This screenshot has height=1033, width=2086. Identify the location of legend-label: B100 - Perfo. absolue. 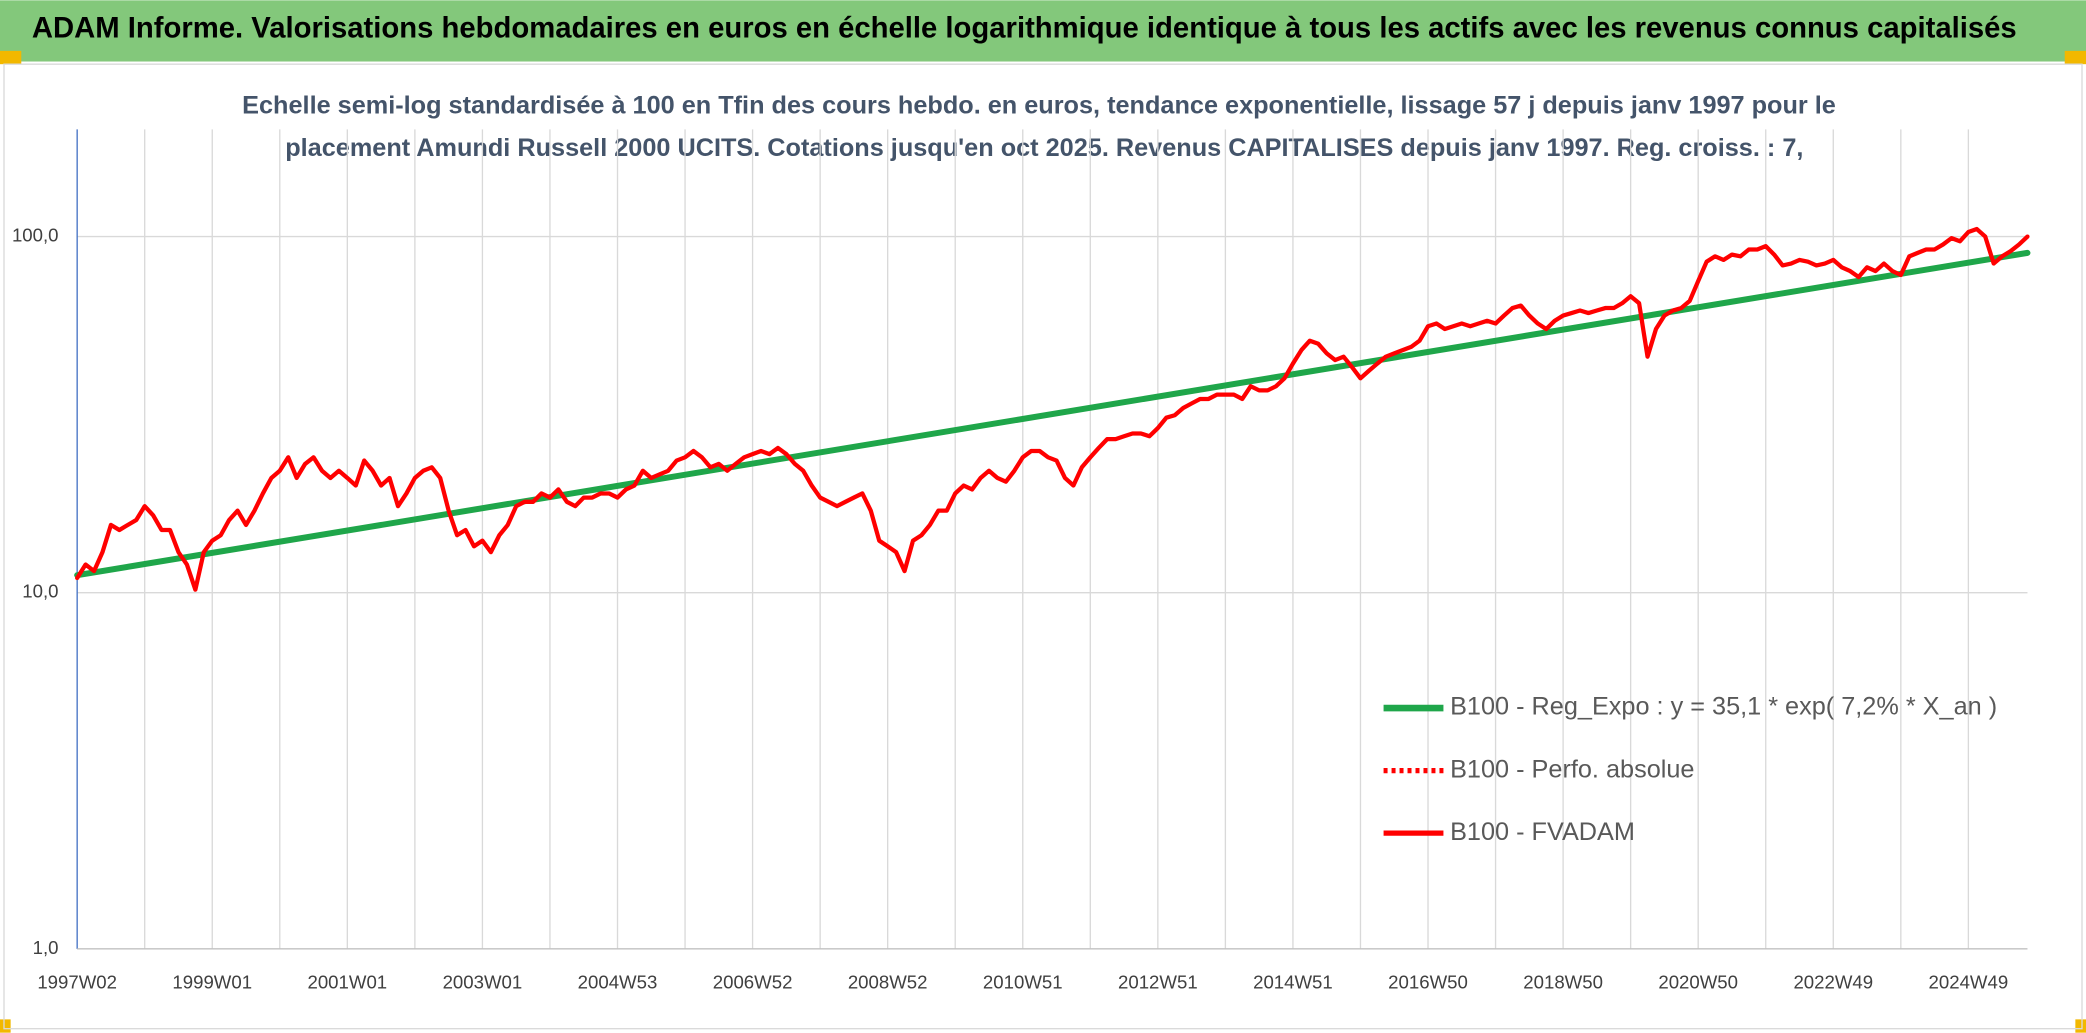
(1572, 769).